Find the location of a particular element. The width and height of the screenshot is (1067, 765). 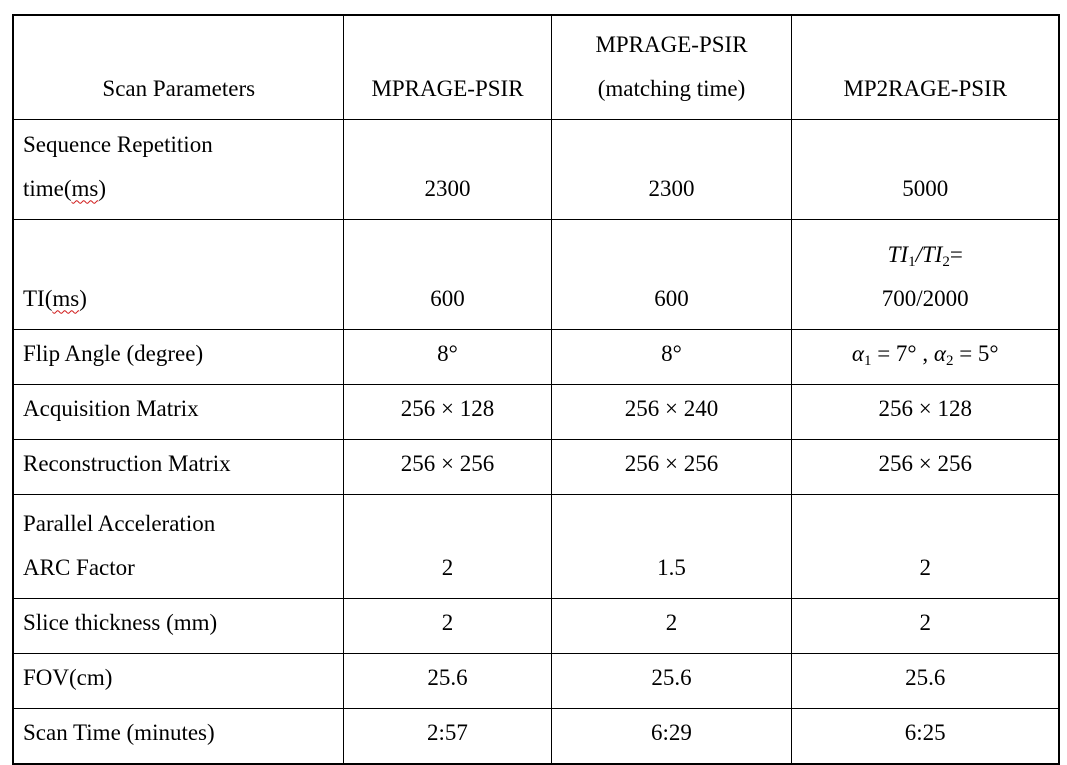

row-ti: TI(ms) 600 600 TI1/TI2= 700/2000 is located at coordinates (536, 274).